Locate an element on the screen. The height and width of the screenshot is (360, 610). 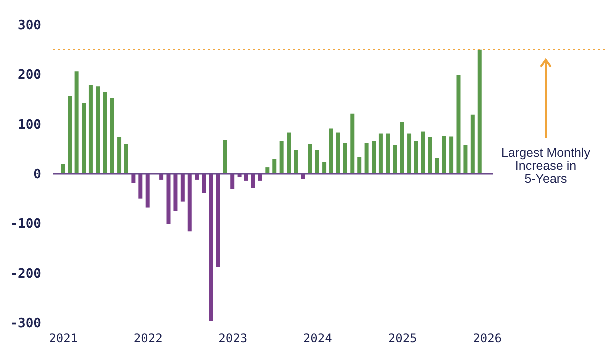
y-tick-label: 0 is located at coordinates (38, 175).